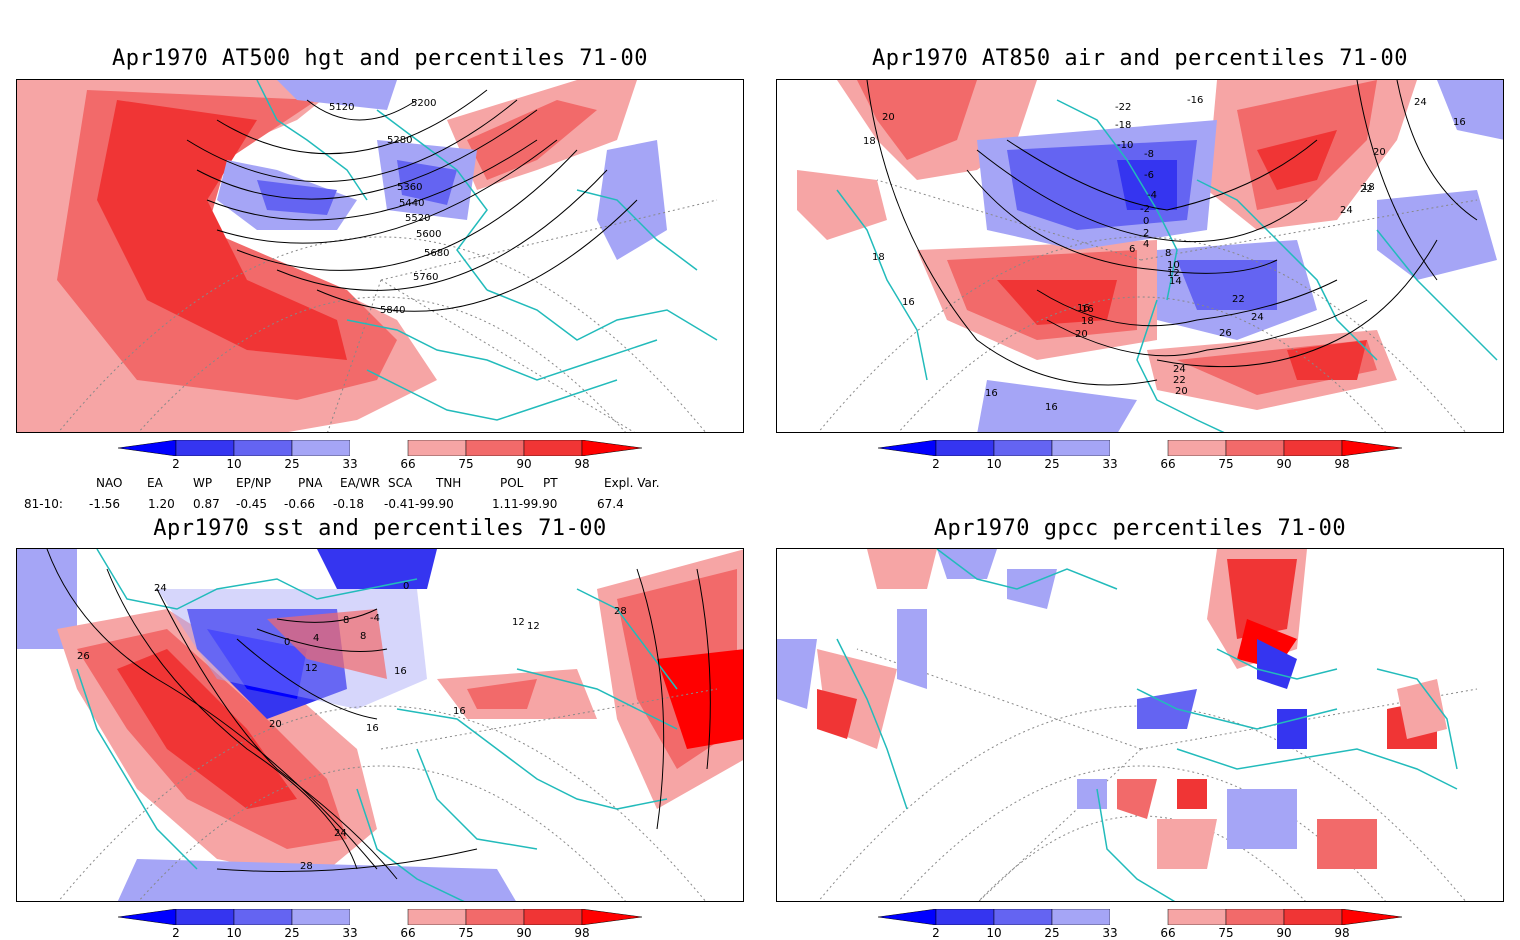 This screenshot has width=1520, height=940. I want to click on contour-label: 22, so click(1238, 299).